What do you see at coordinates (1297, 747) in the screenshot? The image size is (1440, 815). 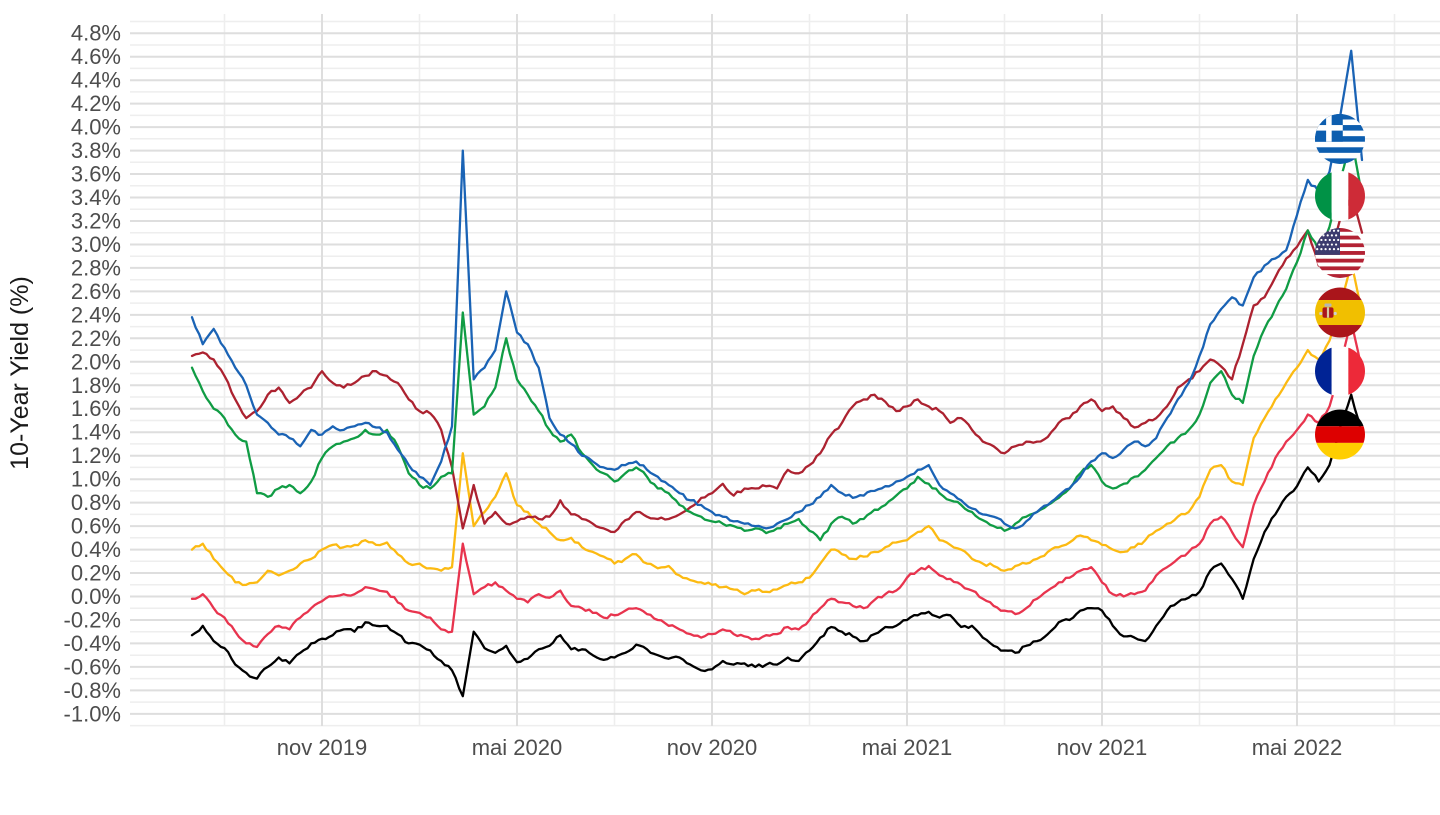 I see `x-tick-label: mai 2022` at bounding box center [1297, 747].